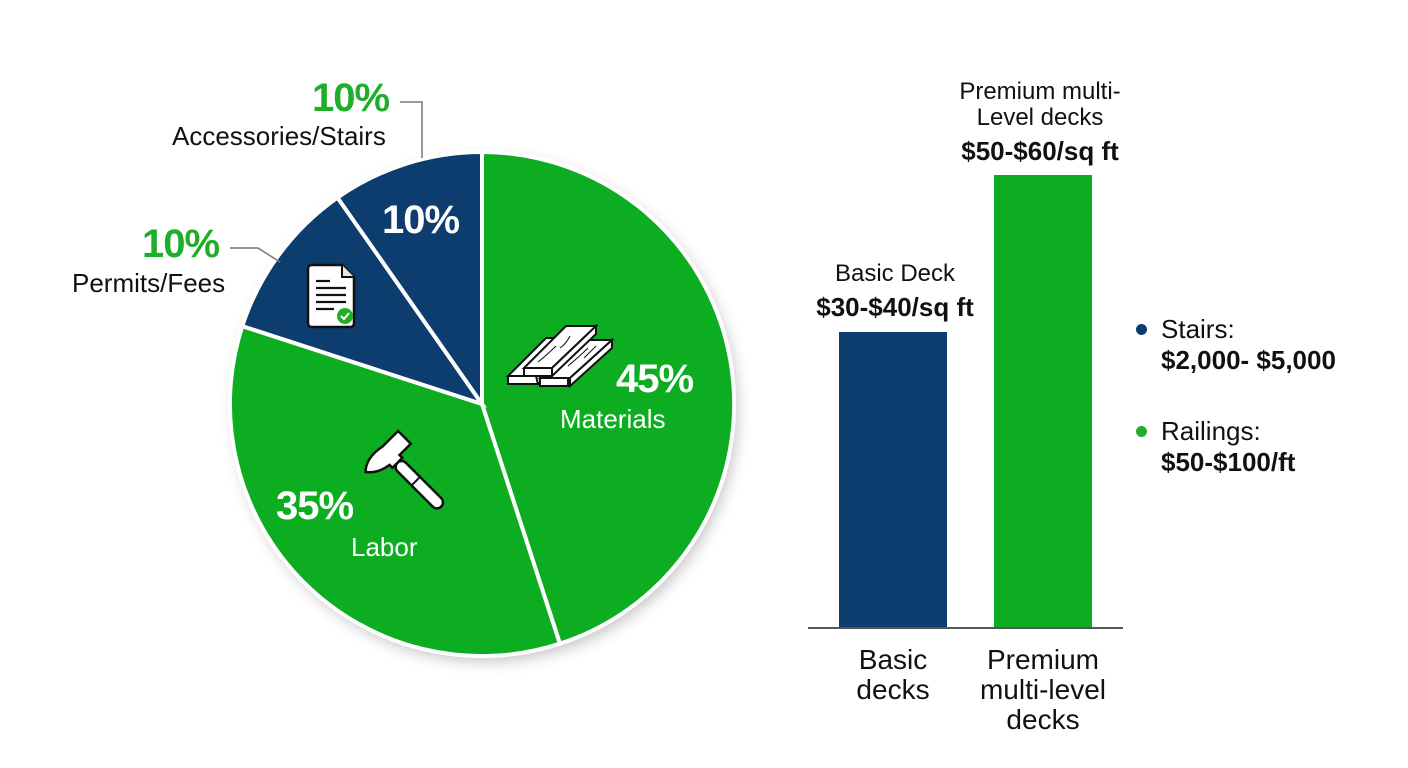 This screenshot has height=768, width=1408. Describe the element at coordinates (1198, 329) in the screenshot. I see `legend-stairs-name: Stairs:` at that location.